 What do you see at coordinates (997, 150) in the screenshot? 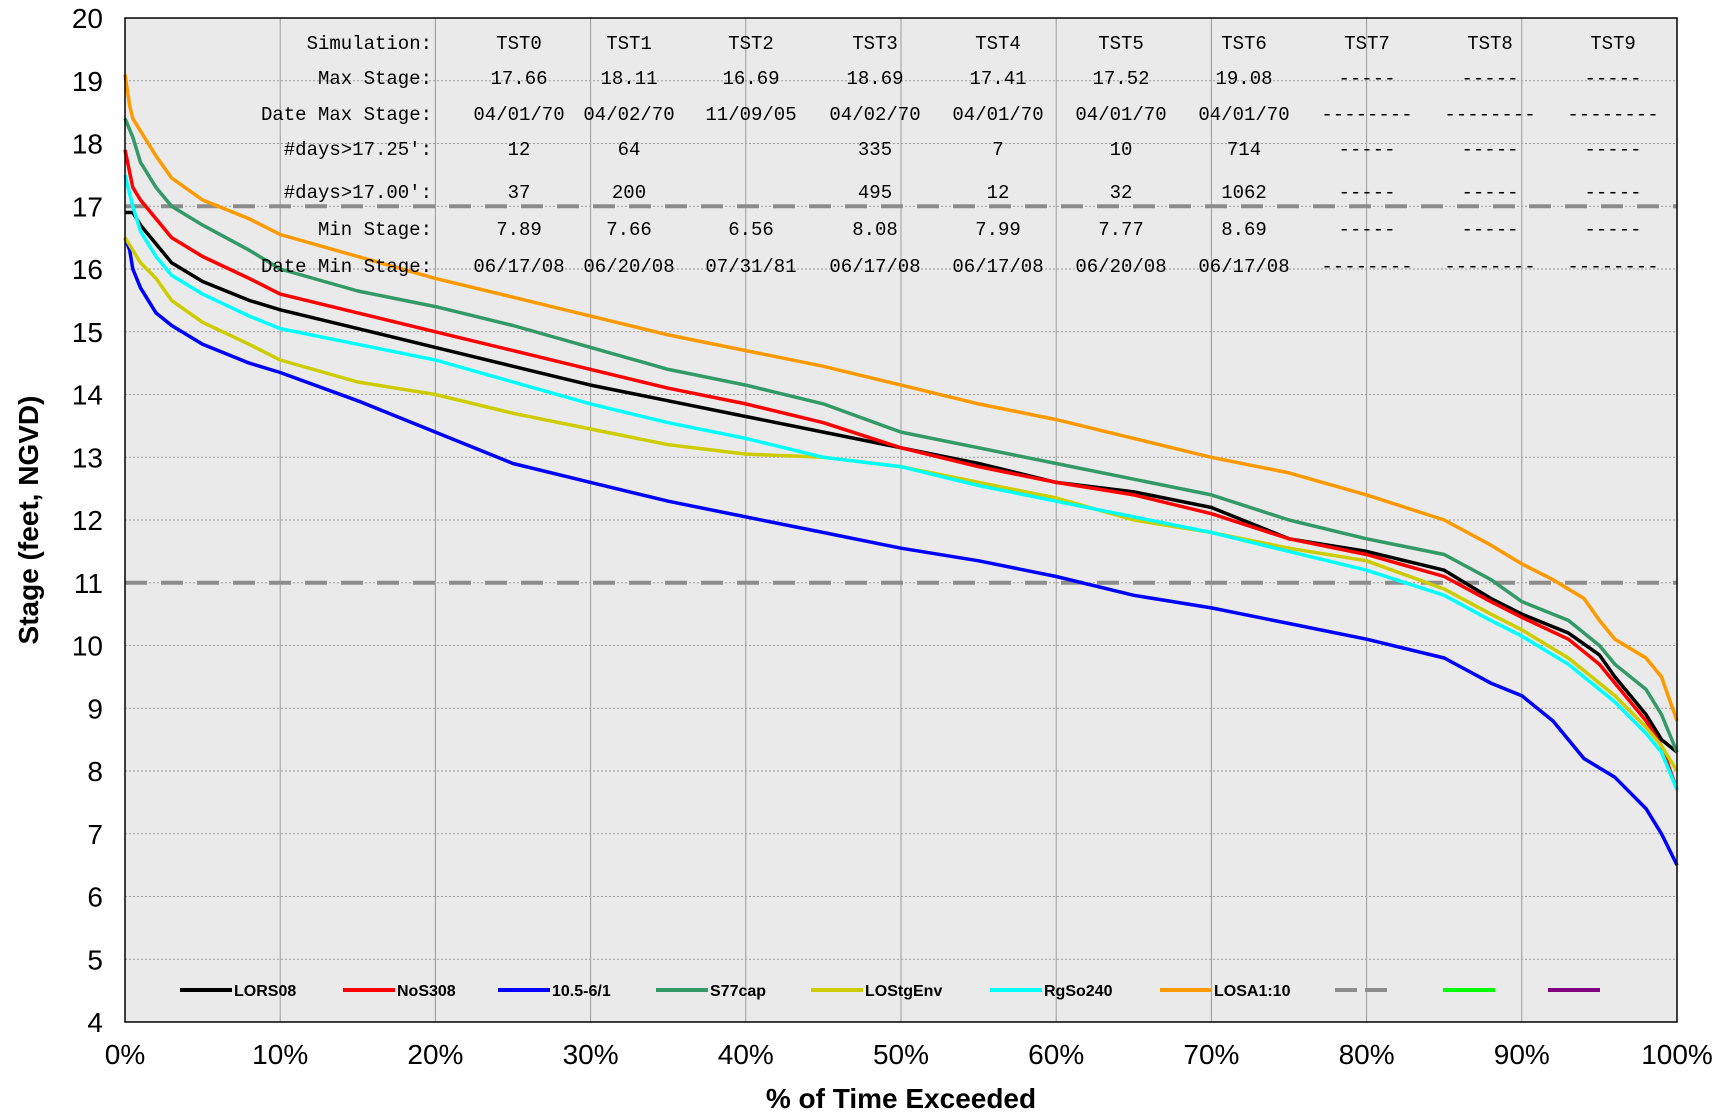
I see `table-cell: 7` at bounding box center [997, 150].